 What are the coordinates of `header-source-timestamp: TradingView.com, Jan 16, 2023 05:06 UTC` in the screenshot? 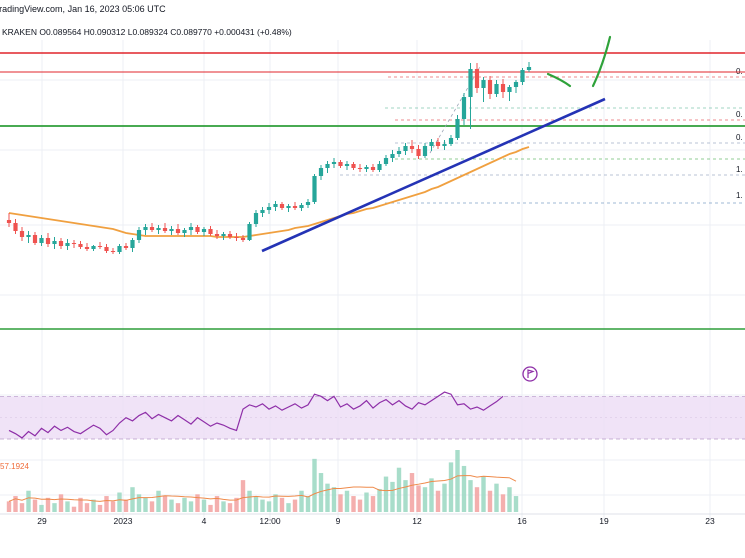 It's located at (83, 9).